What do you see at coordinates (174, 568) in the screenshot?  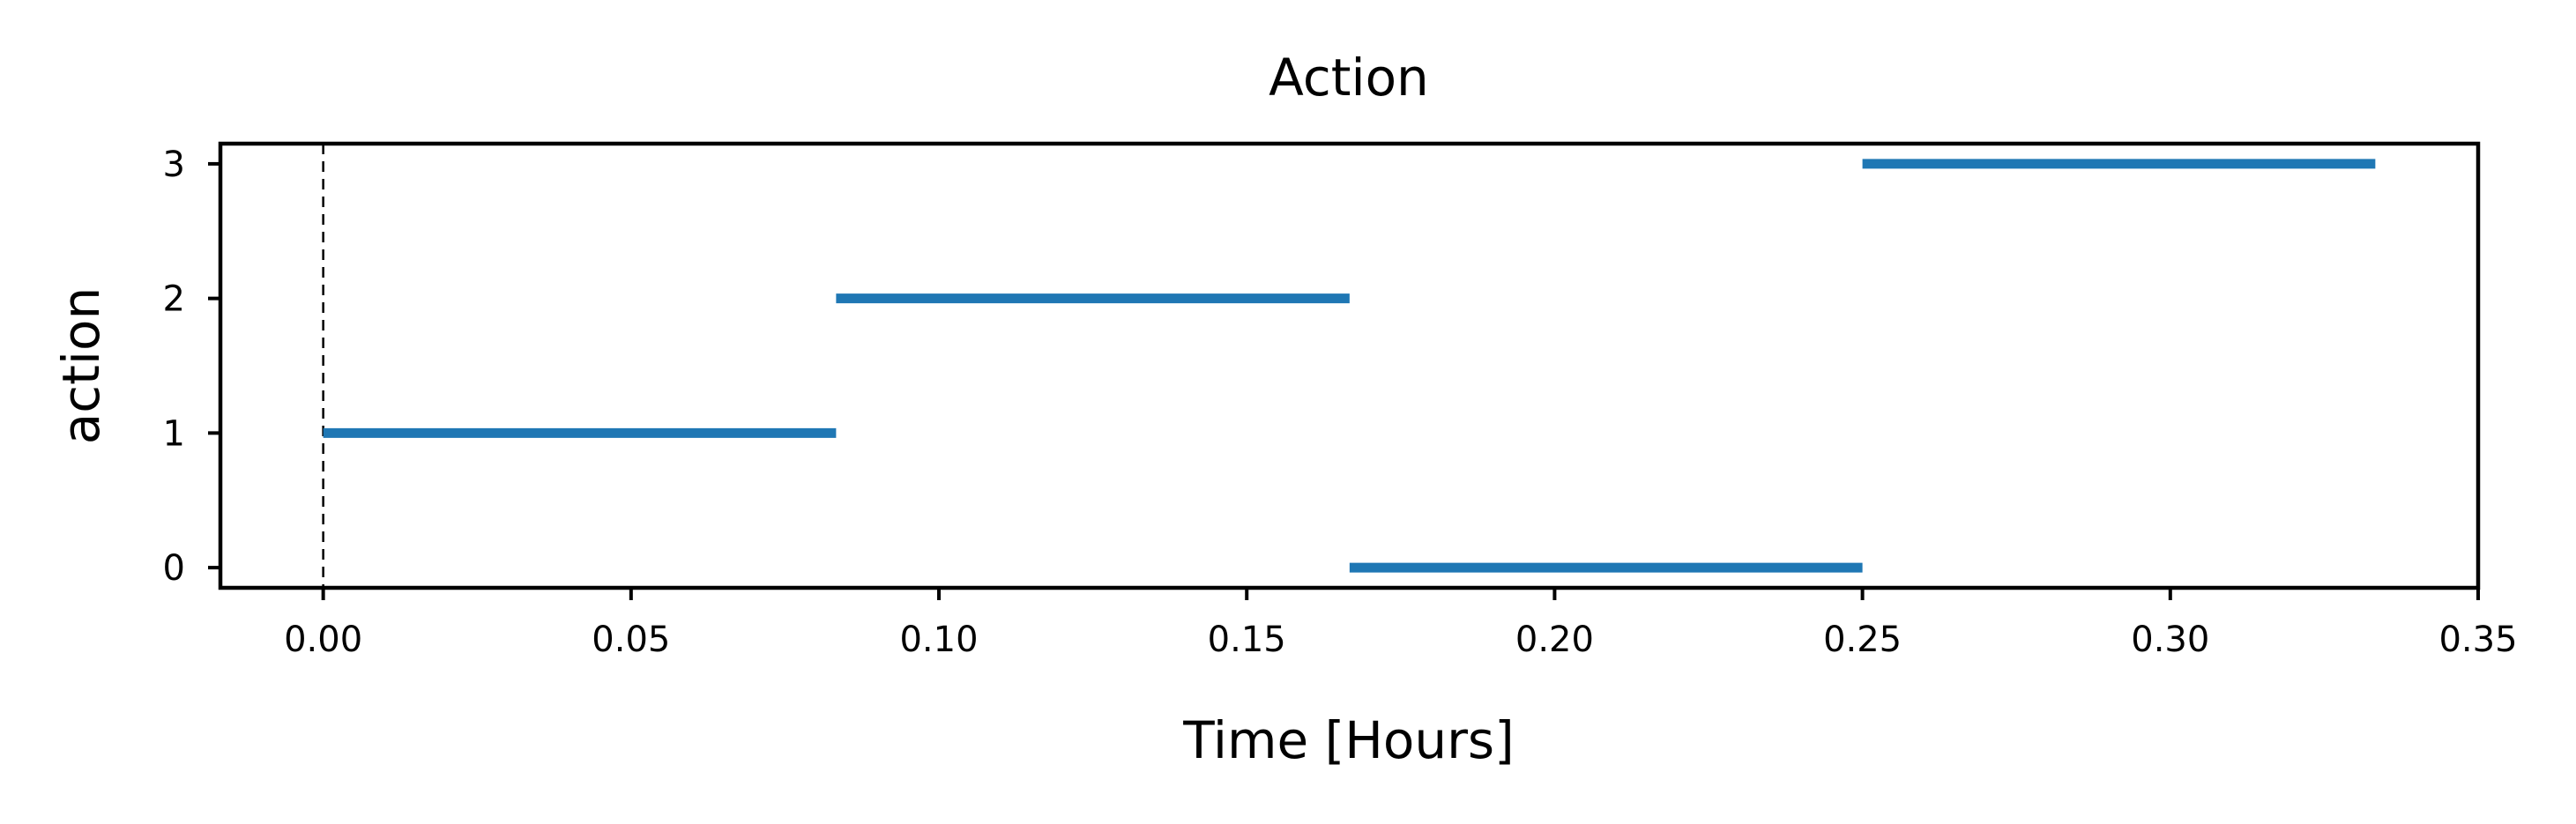 I see `y-tick-label: 0` at bounding box center [174, 568].